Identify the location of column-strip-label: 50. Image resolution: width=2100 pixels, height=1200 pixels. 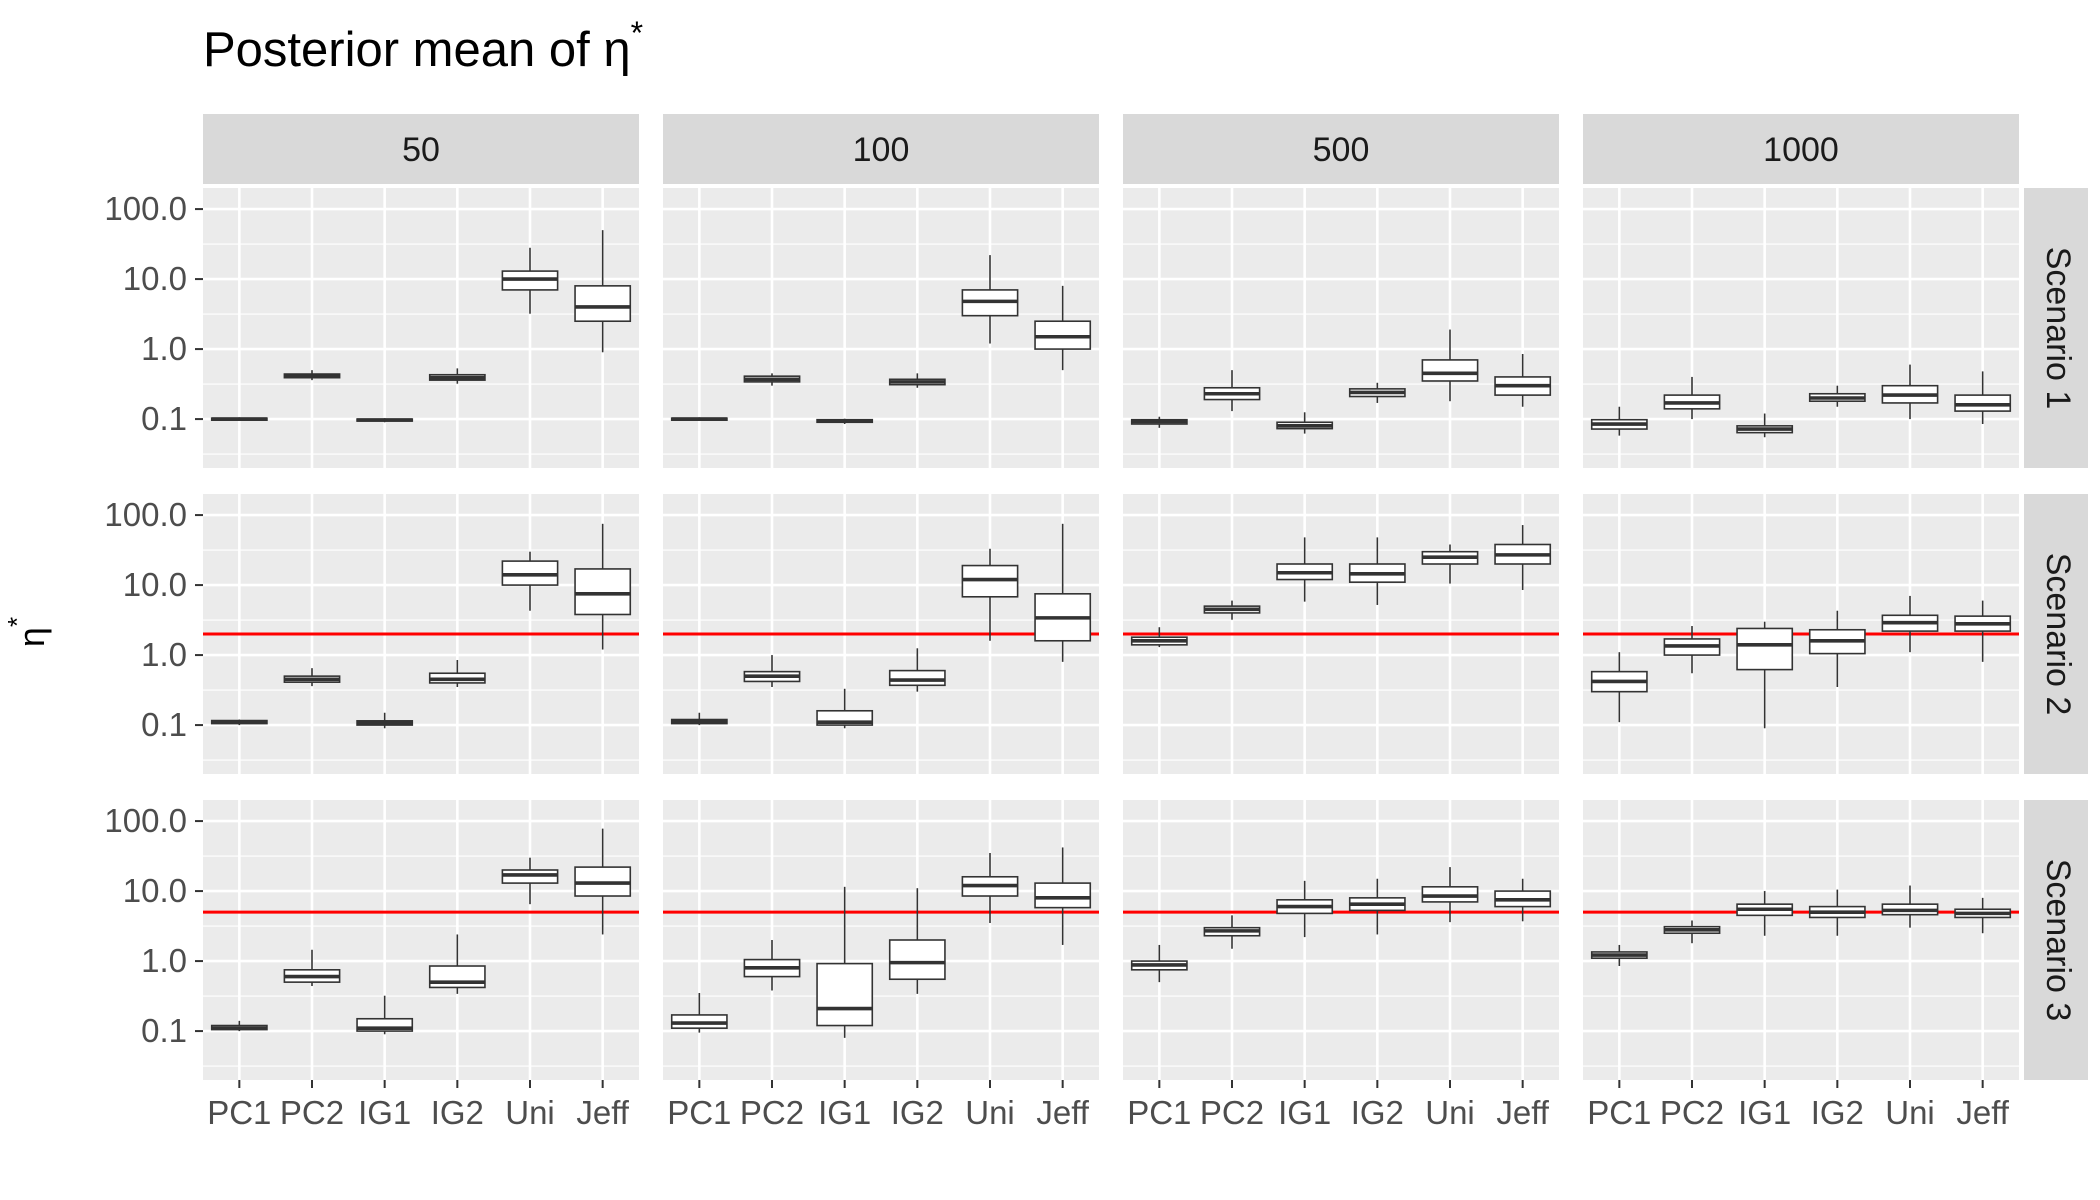
(421, 150).